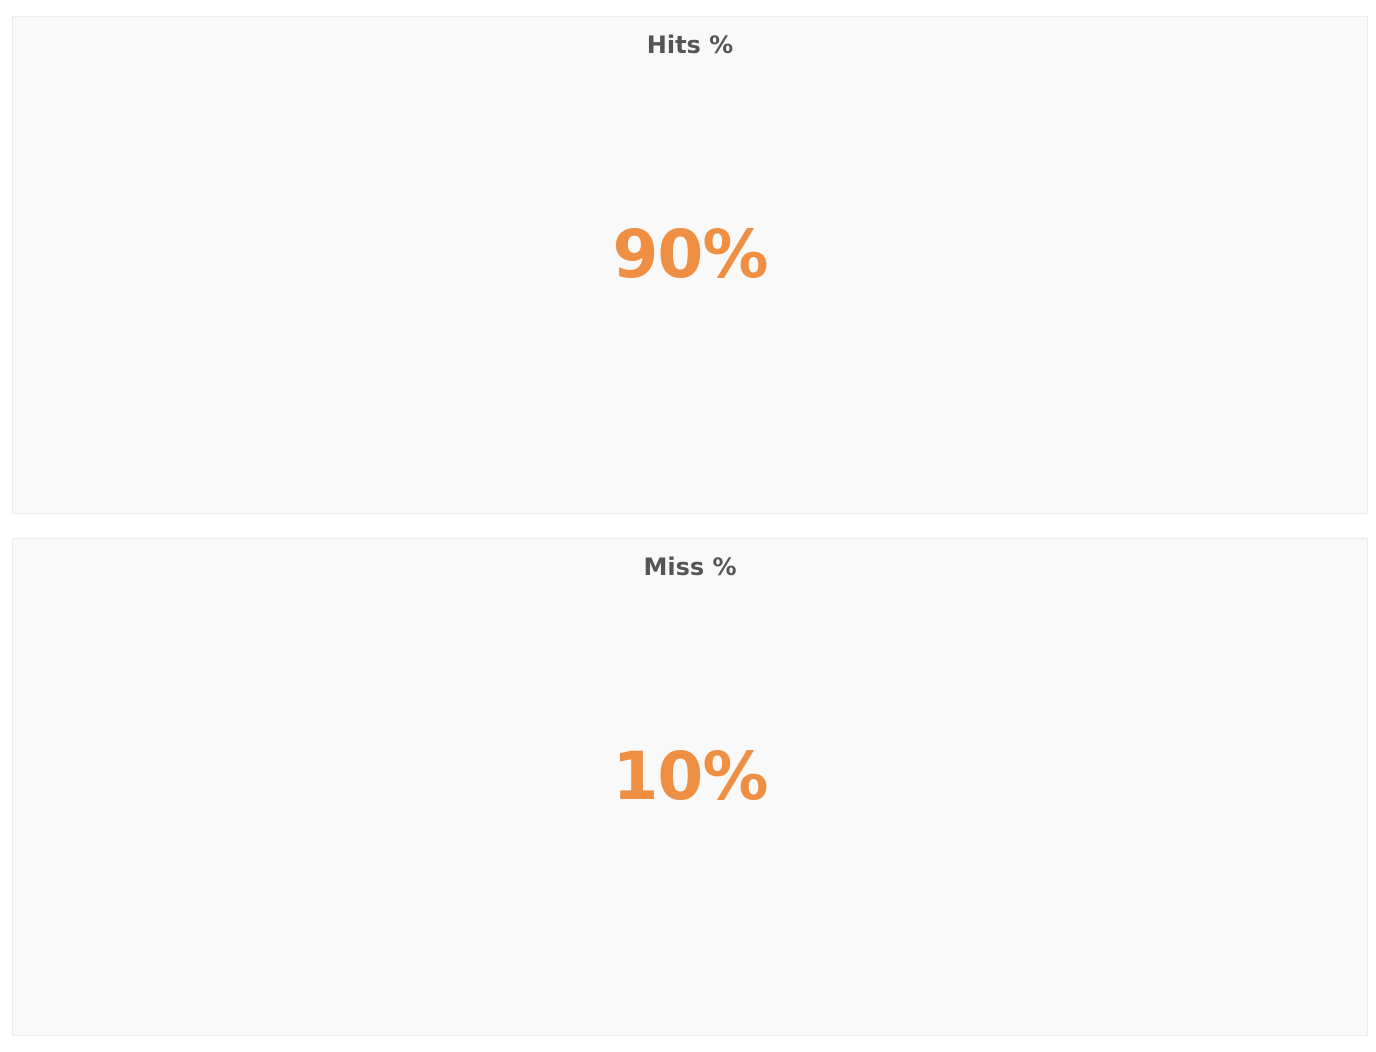 The width and height of the screenshot is (1376, 1052). Describe the element at coordinates (690, 254) in the screenshot. I see `stat-value: 90%` at that location.